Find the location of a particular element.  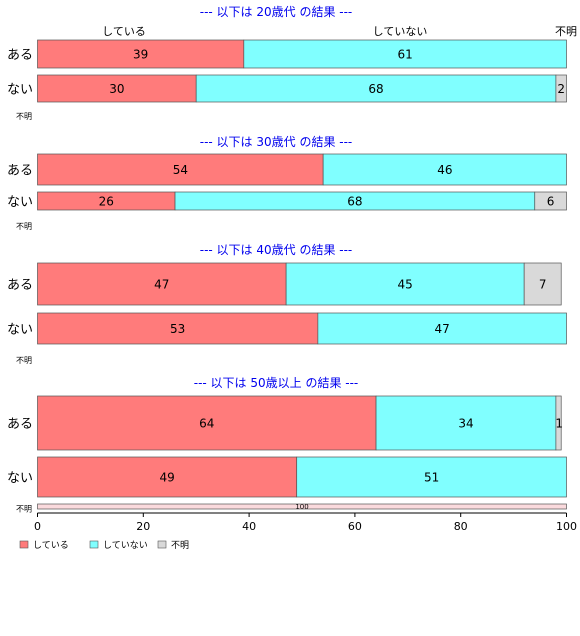

data-label: 7 is located at coordinates (543, 284).